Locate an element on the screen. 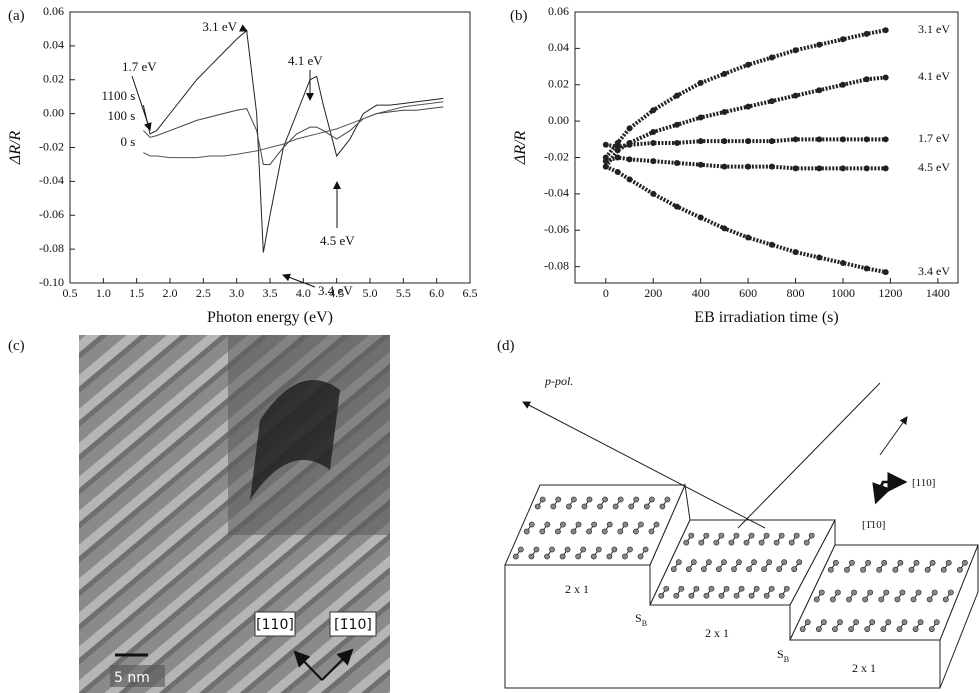 The height and width of the screenshot is (693, 979). x-tick-label: 1000 is located at coordinates (843, 293).